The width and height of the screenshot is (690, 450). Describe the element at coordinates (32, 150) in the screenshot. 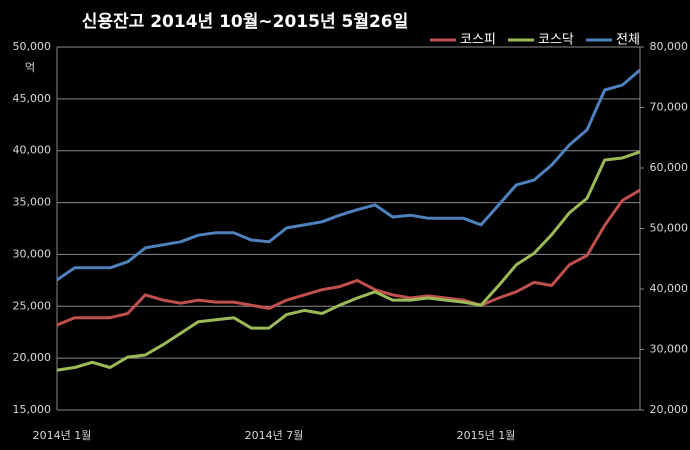

I see `y-tick-label: 40,000` at that location.